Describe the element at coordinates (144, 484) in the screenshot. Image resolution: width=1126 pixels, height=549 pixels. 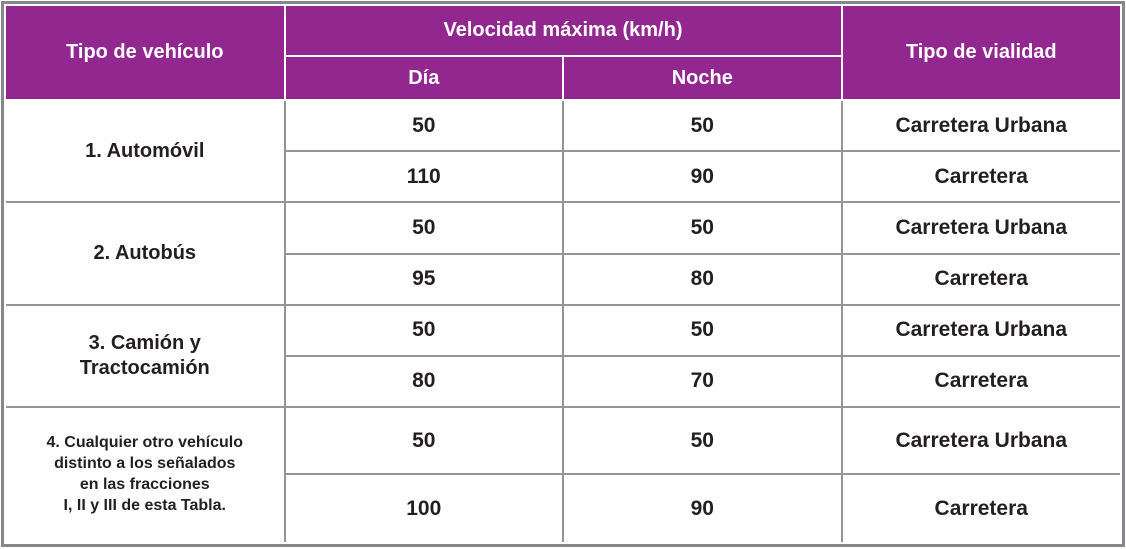
I see `vehicle-label-line: en las fracciones` at that location.